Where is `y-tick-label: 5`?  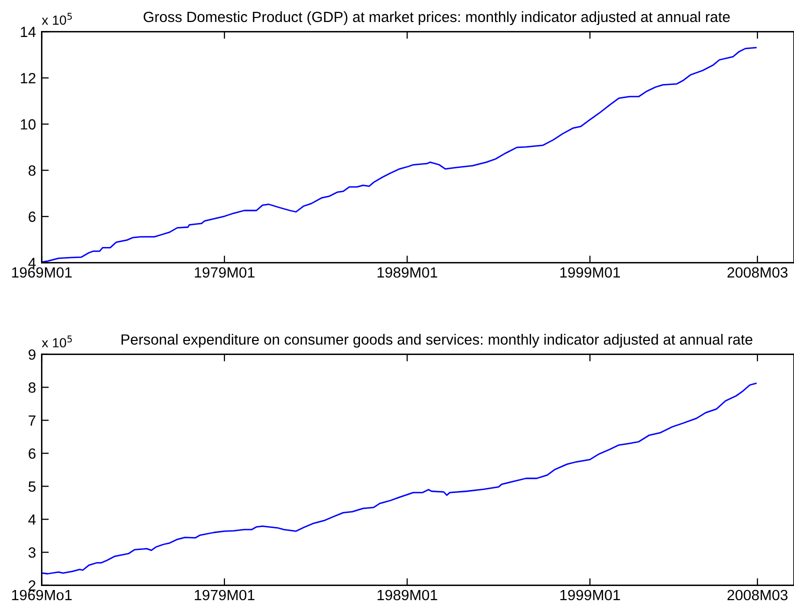
y-tick-label: 5 is located at coordinates (32, 487).